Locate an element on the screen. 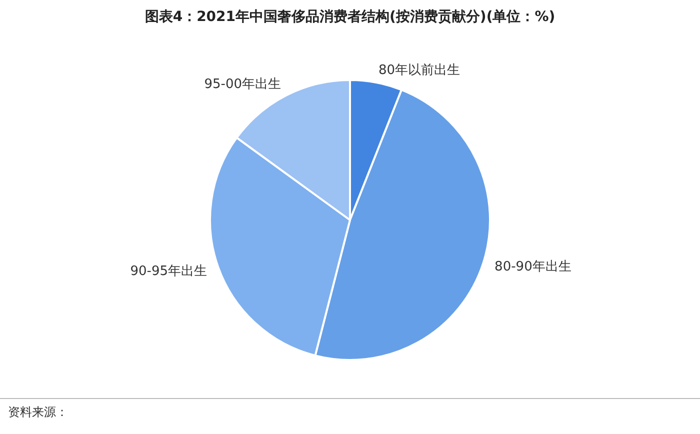 The width and height of the screenshot is (700, 434). chart-title: 图表4：2021年中国奢侈品消费者结构(按消费贡献分)(单位：%) is located at coordinates (350, 17).